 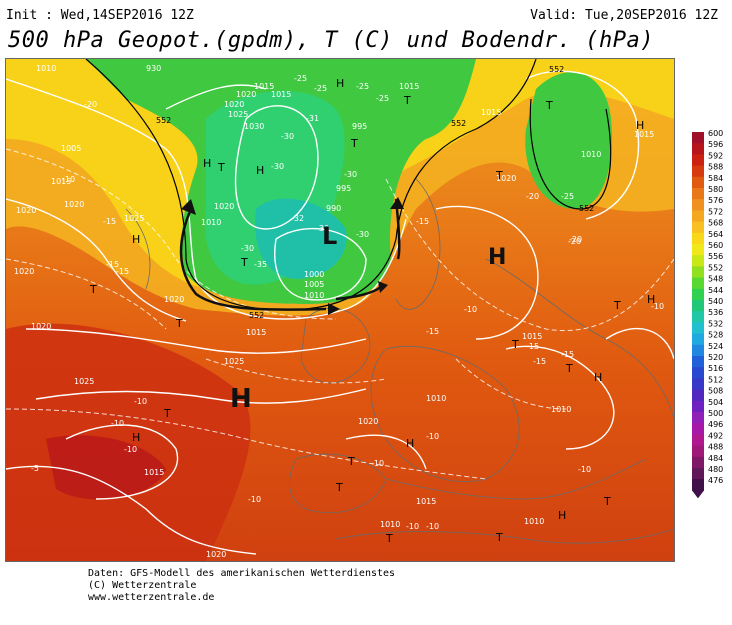 What do you see at coordinates (715, 245) in the screenshot?
I see `legend-label: 560` at bounding box center [715, 245].